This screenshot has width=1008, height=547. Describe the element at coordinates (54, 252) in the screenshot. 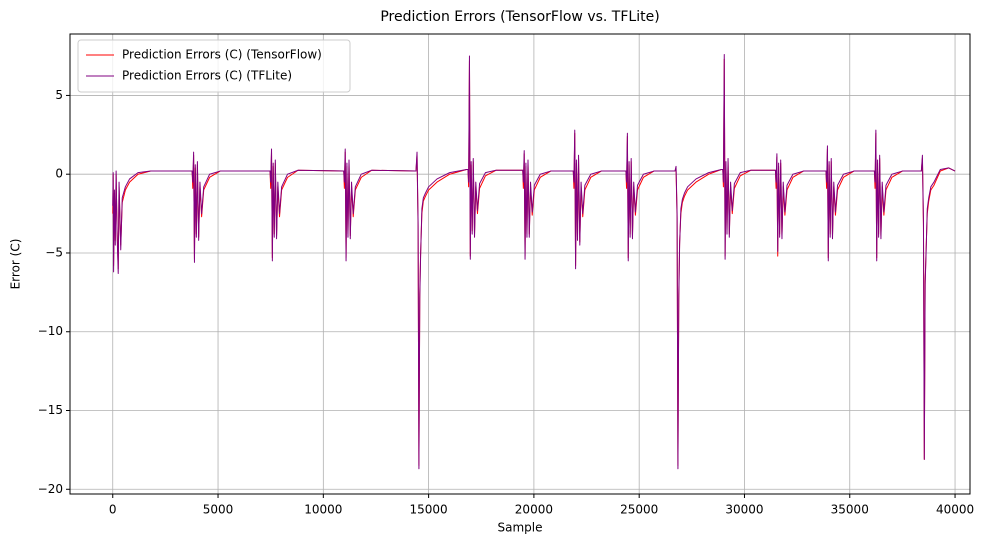

I see `y-tick-label: −5` at that location.